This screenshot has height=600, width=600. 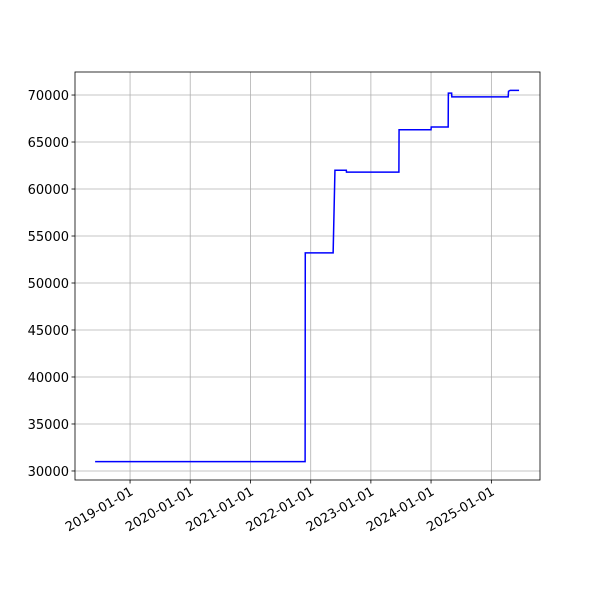 What do you see at coordinates (48, 96) in the screenshot?
I see `y-tick-label: 70000` at bounding box center [48, 96].